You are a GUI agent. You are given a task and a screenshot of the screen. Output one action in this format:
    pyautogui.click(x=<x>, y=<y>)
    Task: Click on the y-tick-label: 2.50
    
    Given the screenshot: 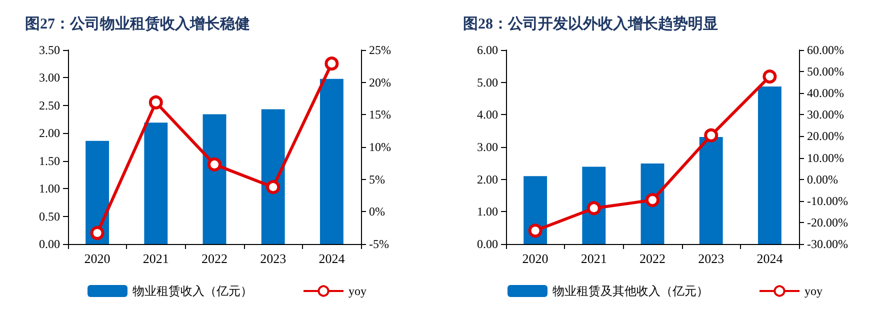 What is the action you would take?
    pyautogui.click(x=49, y=105)
    